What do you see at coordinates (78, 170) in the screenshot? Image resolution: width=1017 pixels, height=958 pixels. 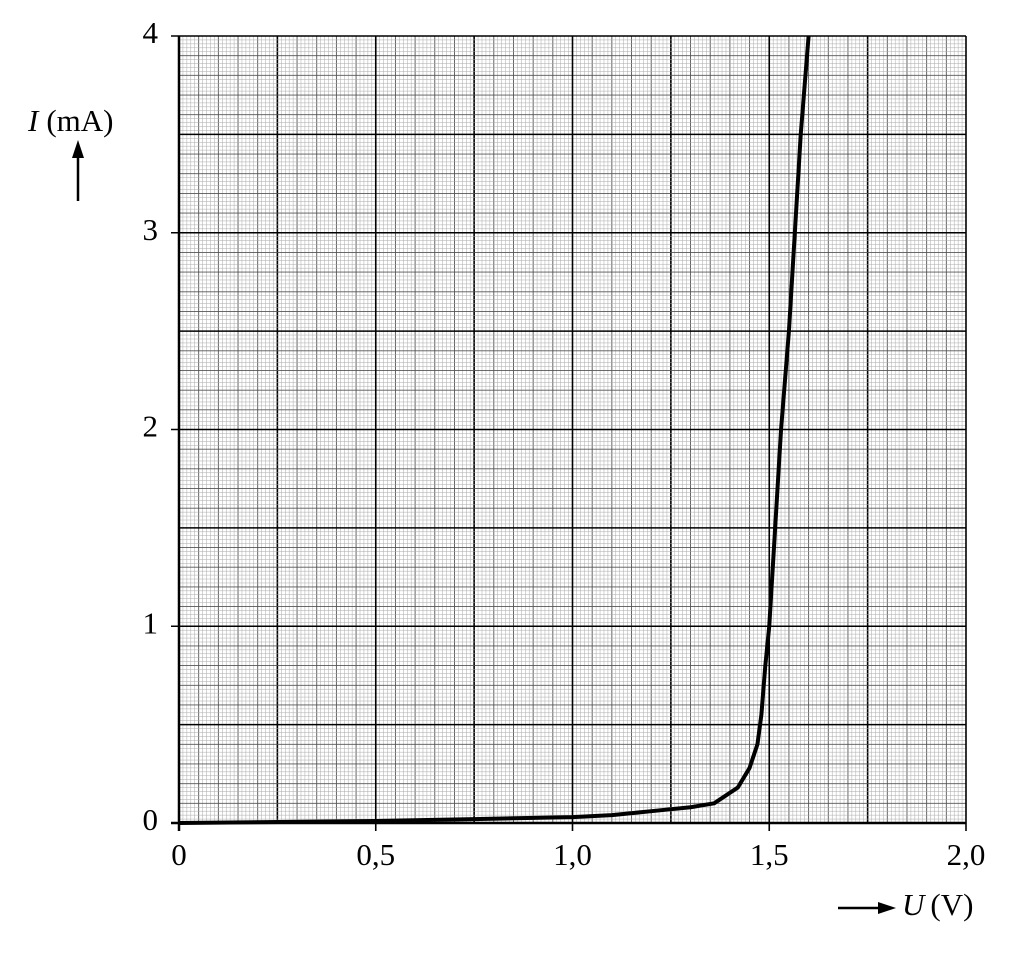 I see `y-arrow` at bounding box center [78, 170].